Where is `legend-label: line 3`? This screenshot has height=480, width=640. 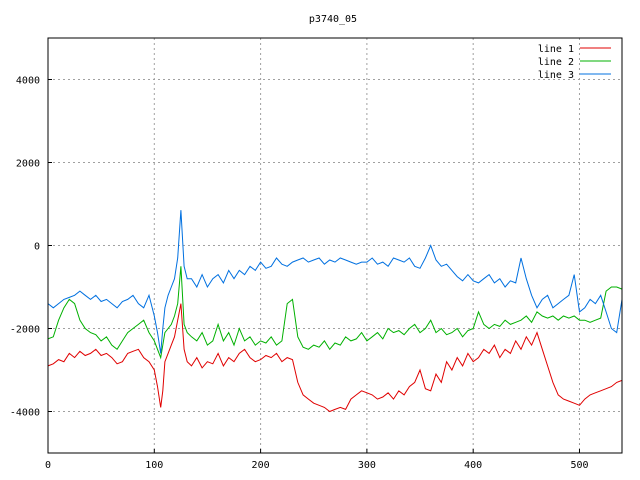
legend-label: line 3 is located at coordinates (556, 75).